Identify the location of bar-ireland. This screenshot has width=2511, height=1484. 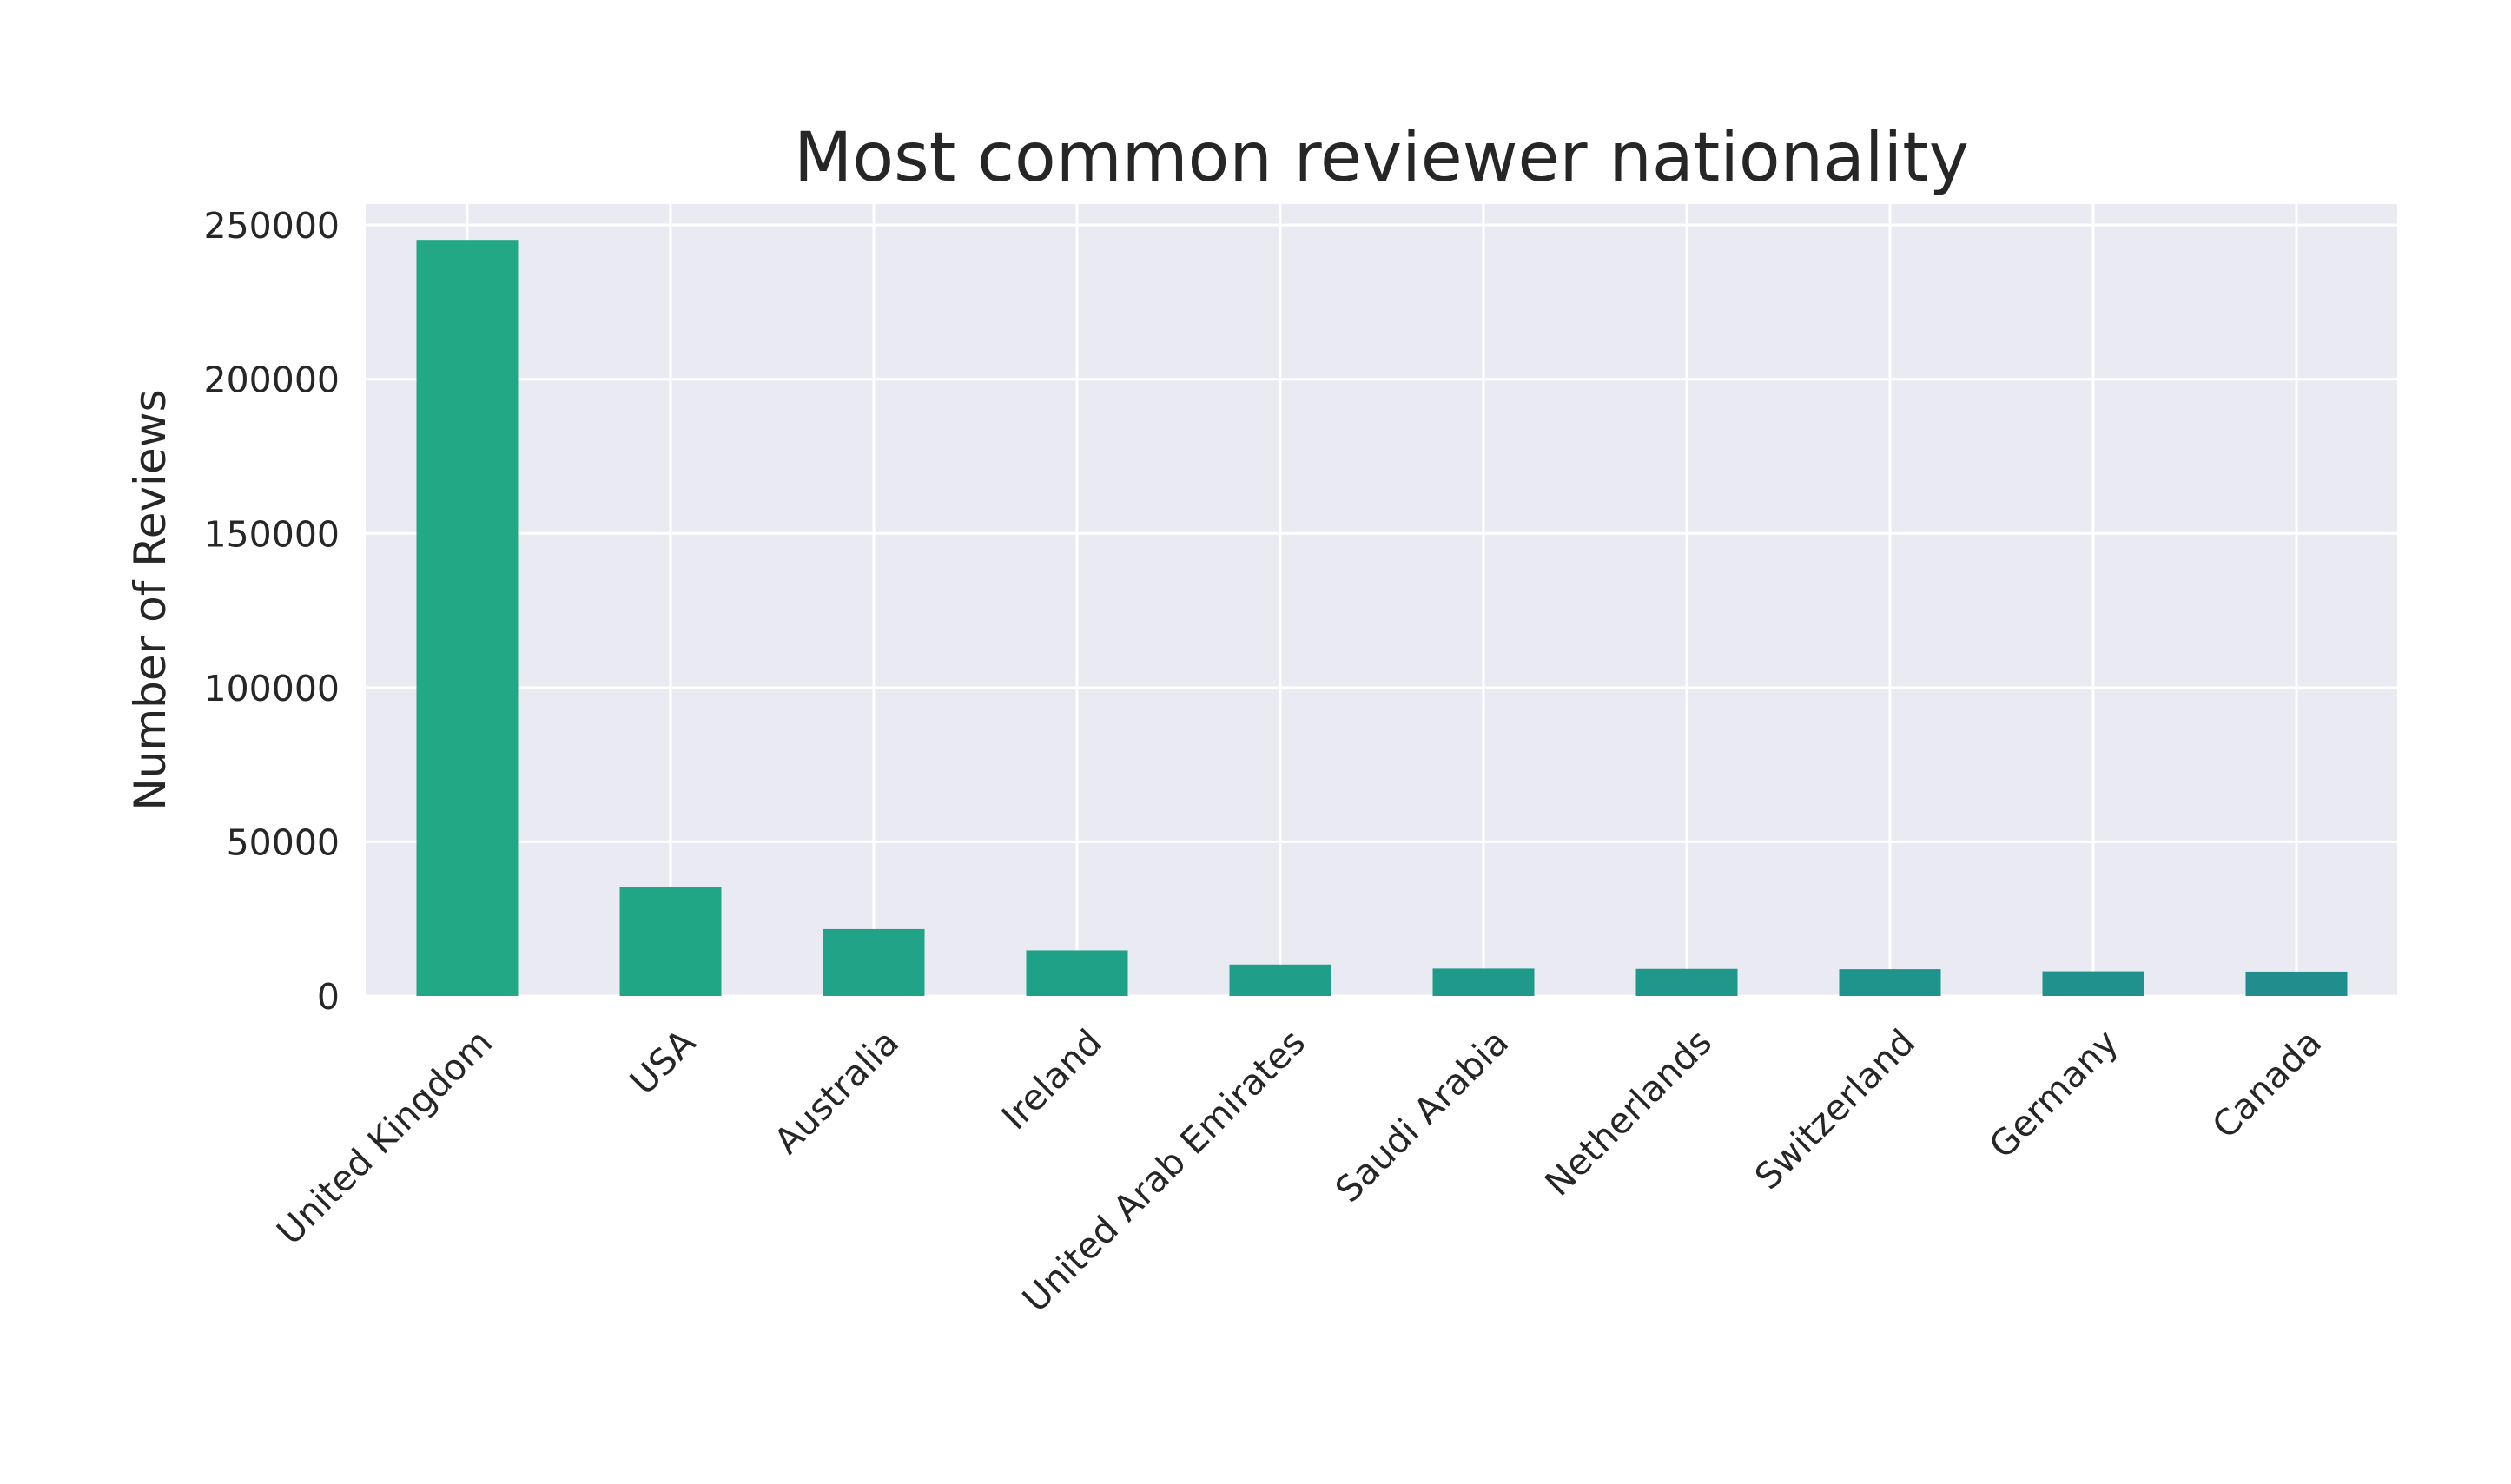
(1077, 973).